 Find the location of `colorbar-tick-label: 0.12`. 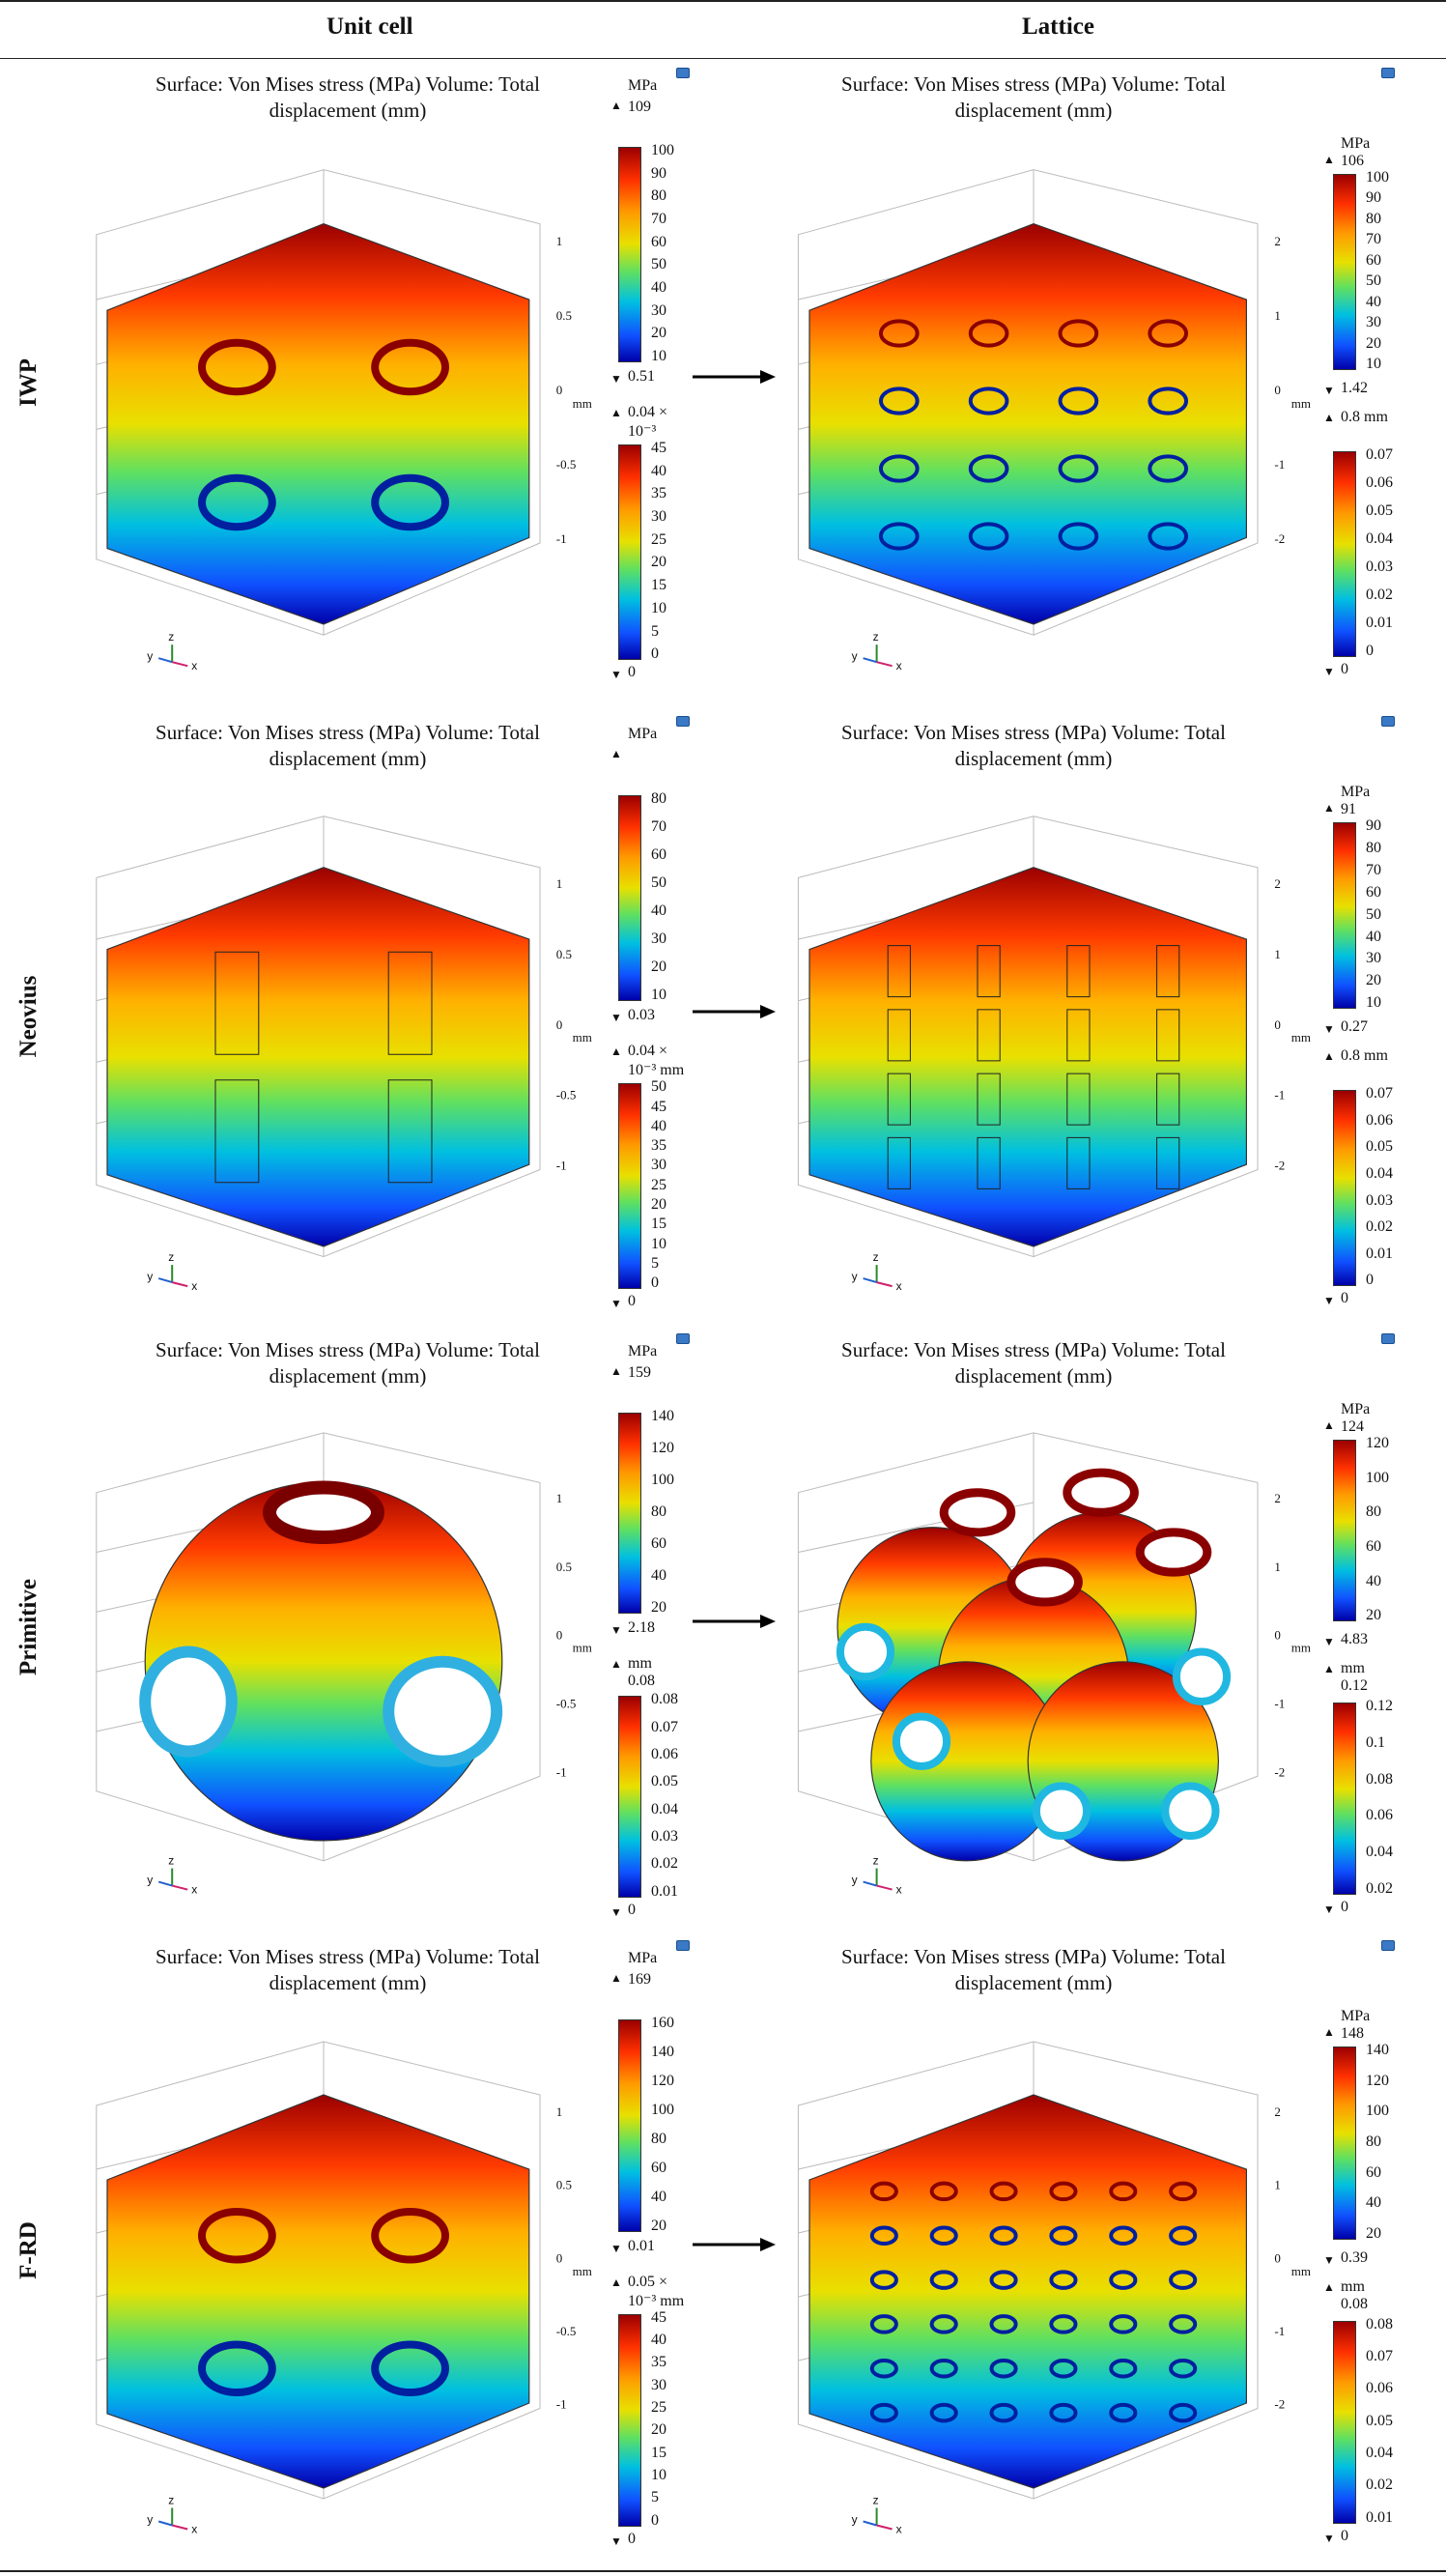

colorbar-tick-label: 0.12 is located at coordinates (1380, 1707).